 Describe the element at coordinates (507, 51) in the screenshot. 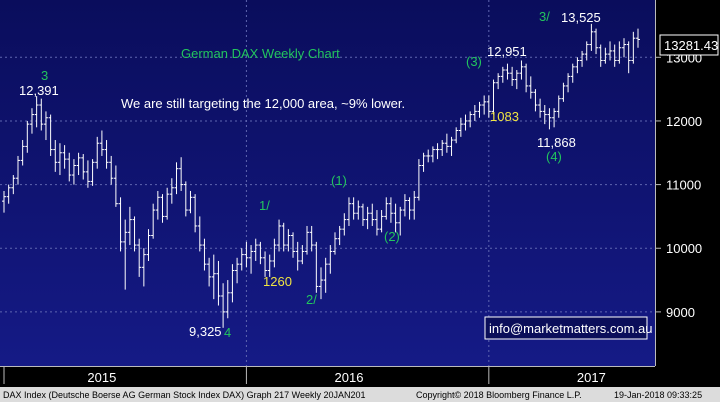

I see `peak-label-12951: 12,951` at that location.